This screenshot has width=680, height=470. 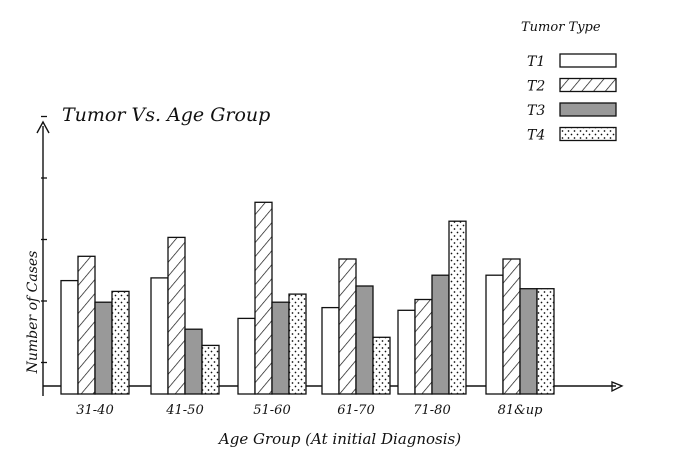 I want to click on bar-t4-81&up, so click(x=545, y=341).